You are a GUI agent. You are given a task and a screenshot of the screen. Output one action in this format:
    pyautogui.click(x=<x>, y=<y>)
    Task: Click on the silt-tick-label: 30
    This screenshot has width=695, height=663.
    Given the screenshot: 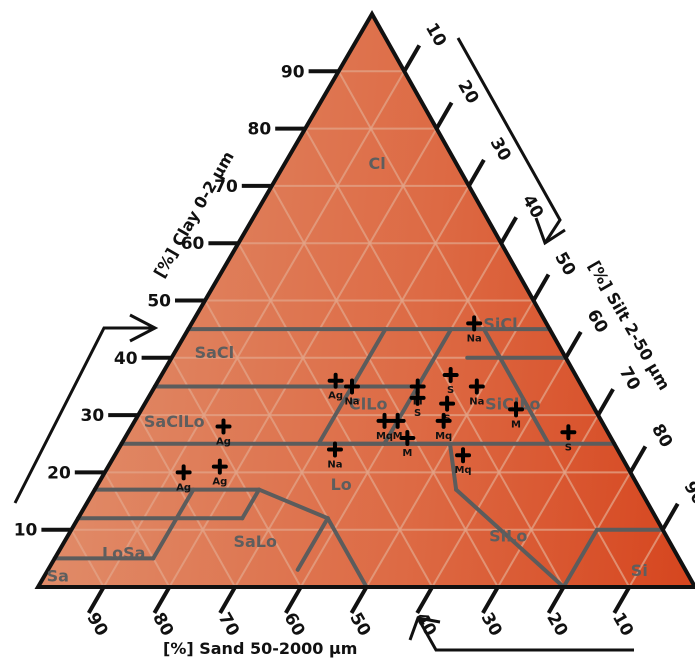 What is the action you would take?
    pyautogui.click(x=500, y=149)
    